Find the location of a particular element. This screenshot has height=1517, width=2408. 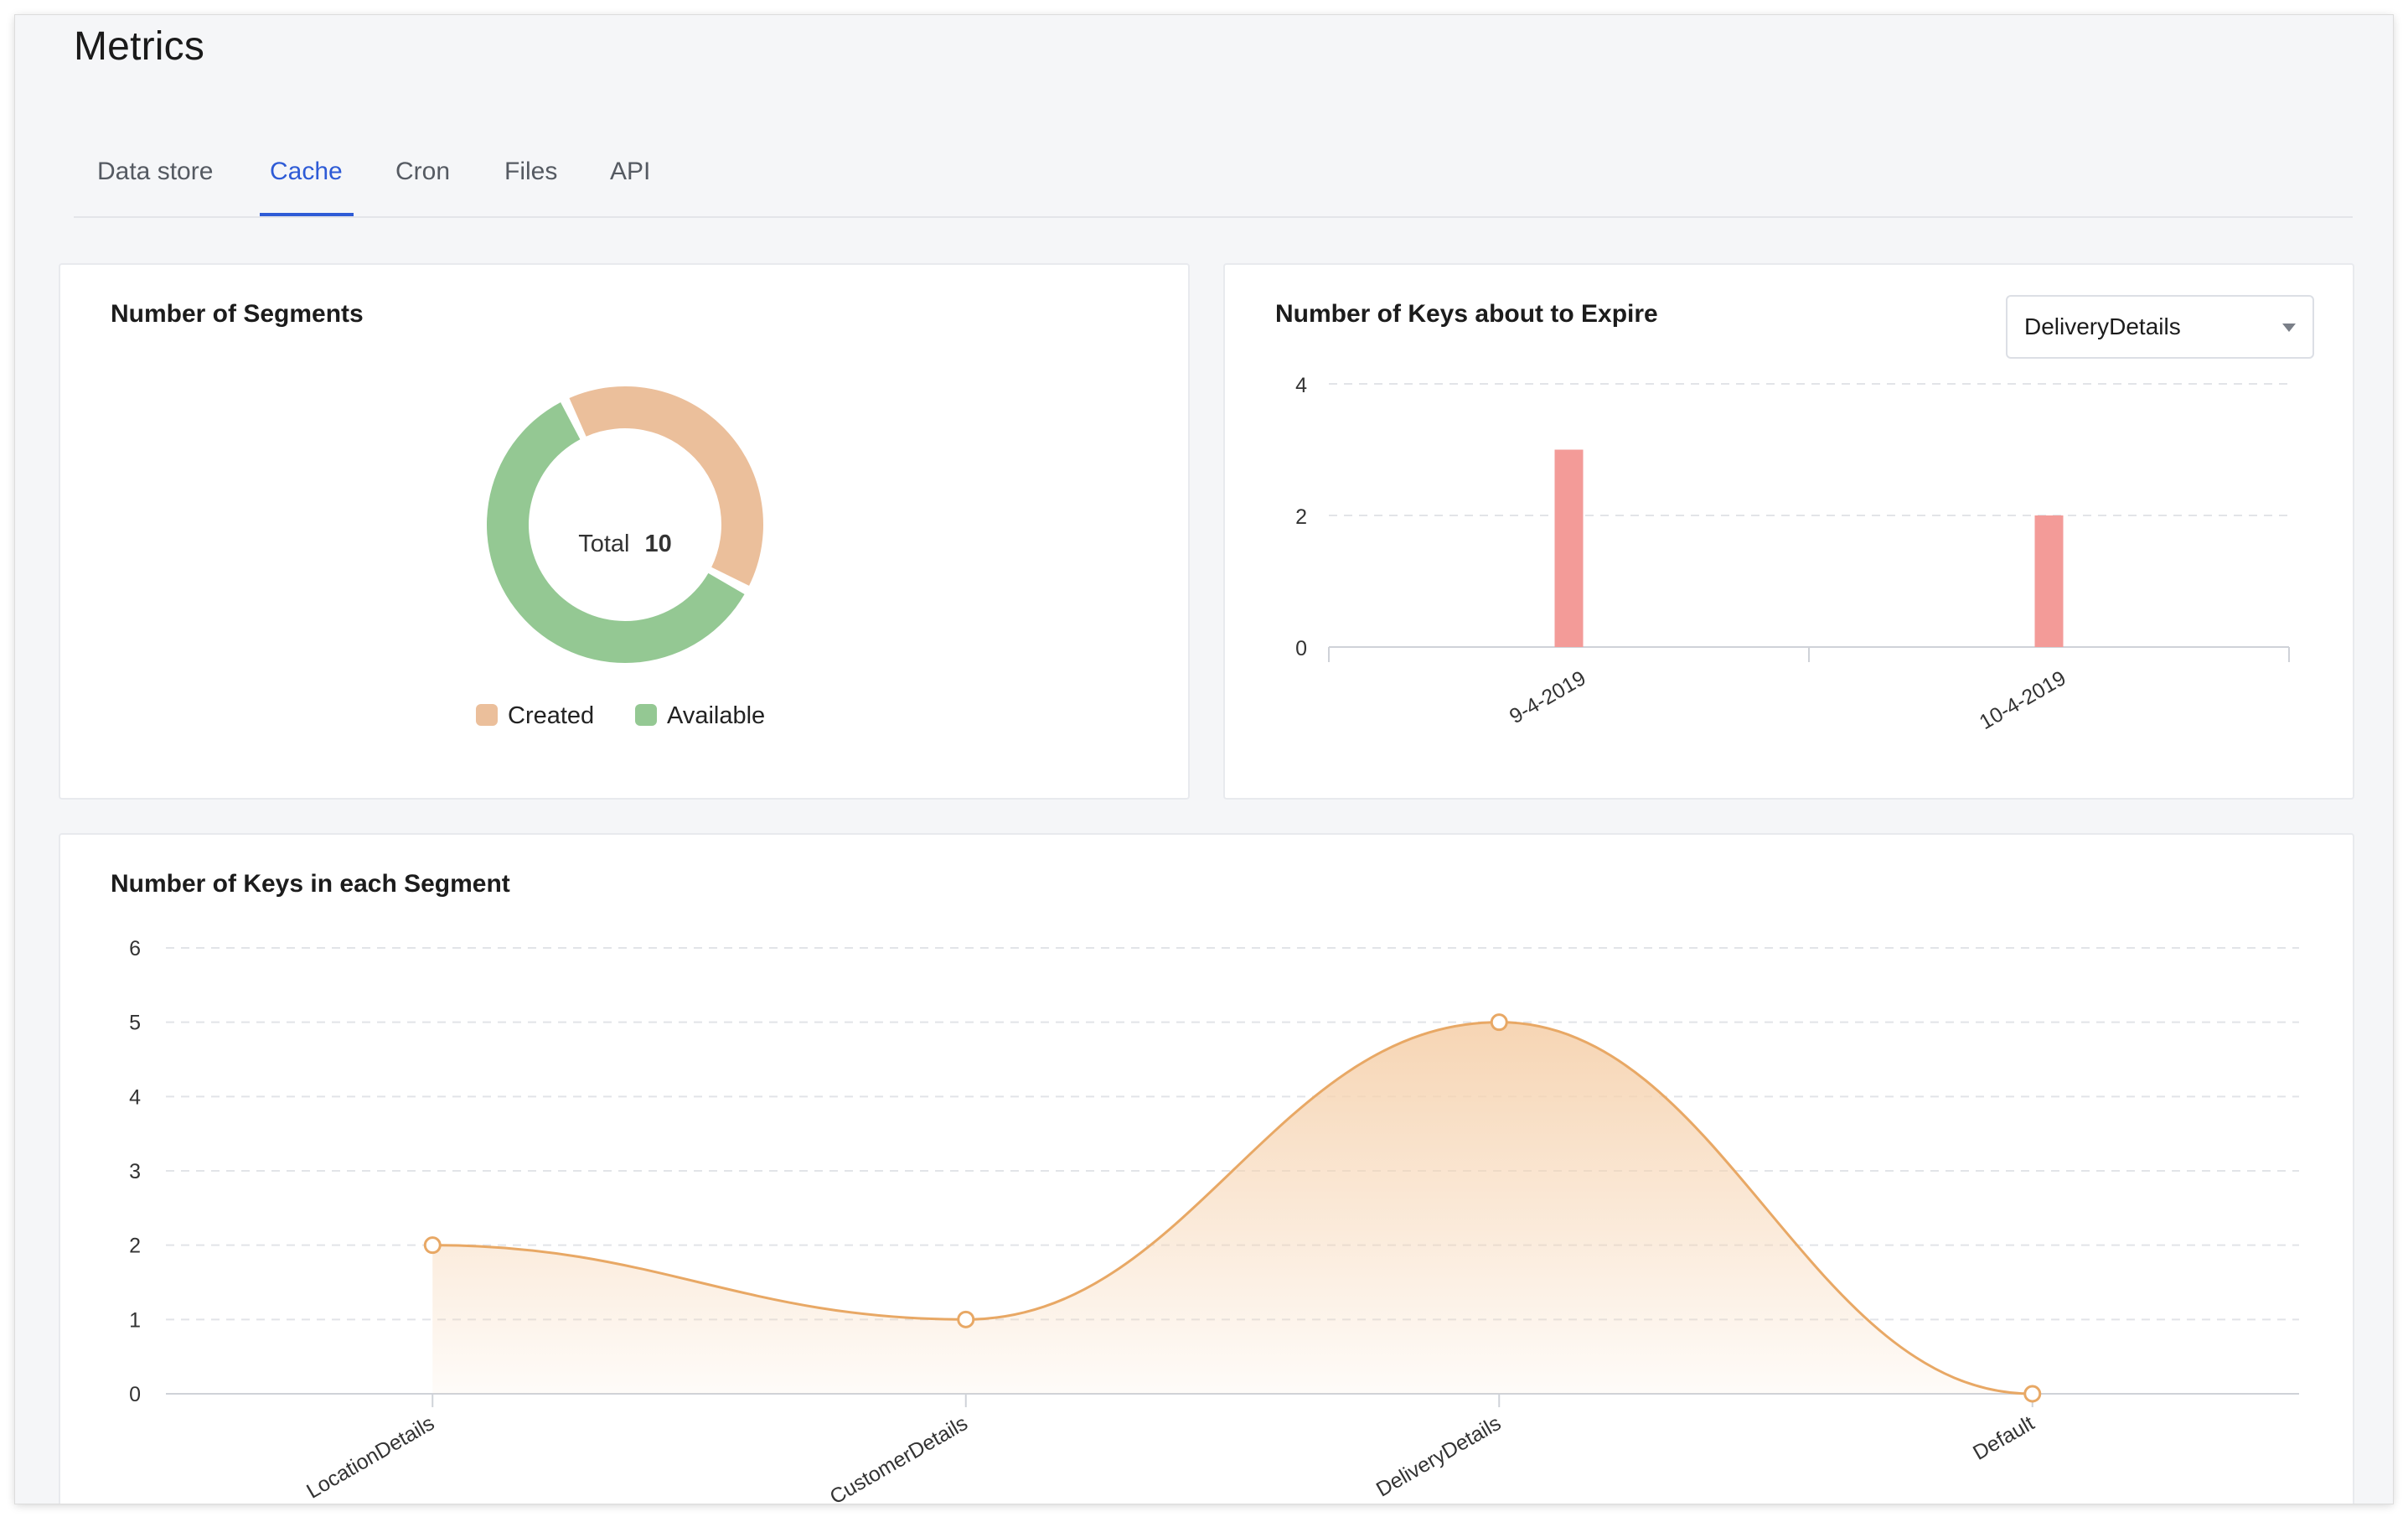

point-customerdetails is located at coordinates (966, 1319).